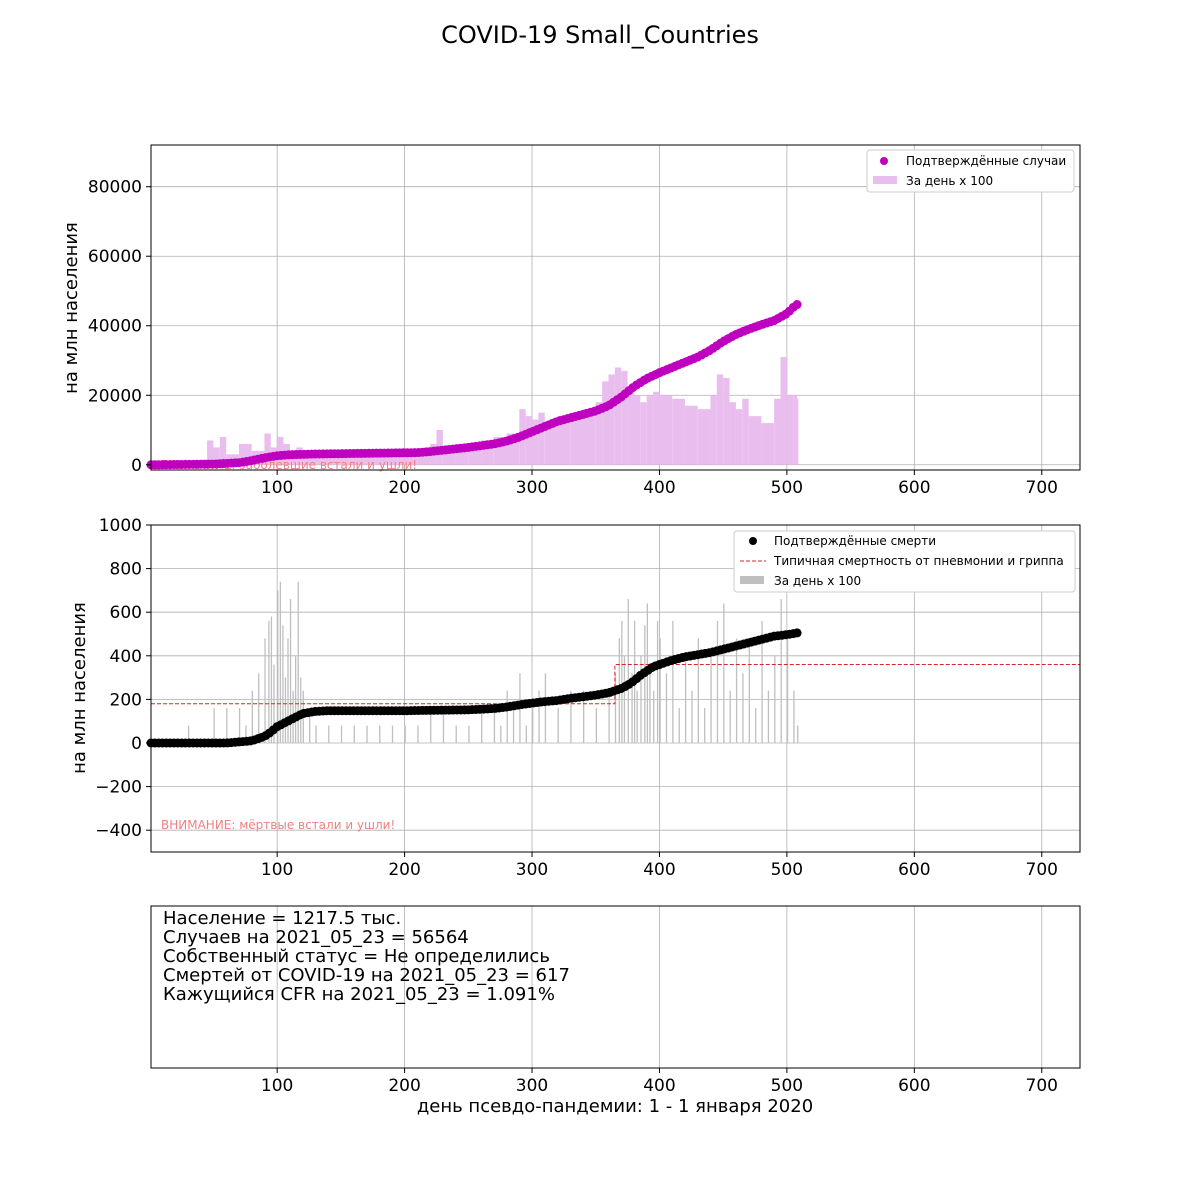  Describe the element at coordinates (115, 327) in the screenshot. I see `y-tick-label: 40000` at that location.